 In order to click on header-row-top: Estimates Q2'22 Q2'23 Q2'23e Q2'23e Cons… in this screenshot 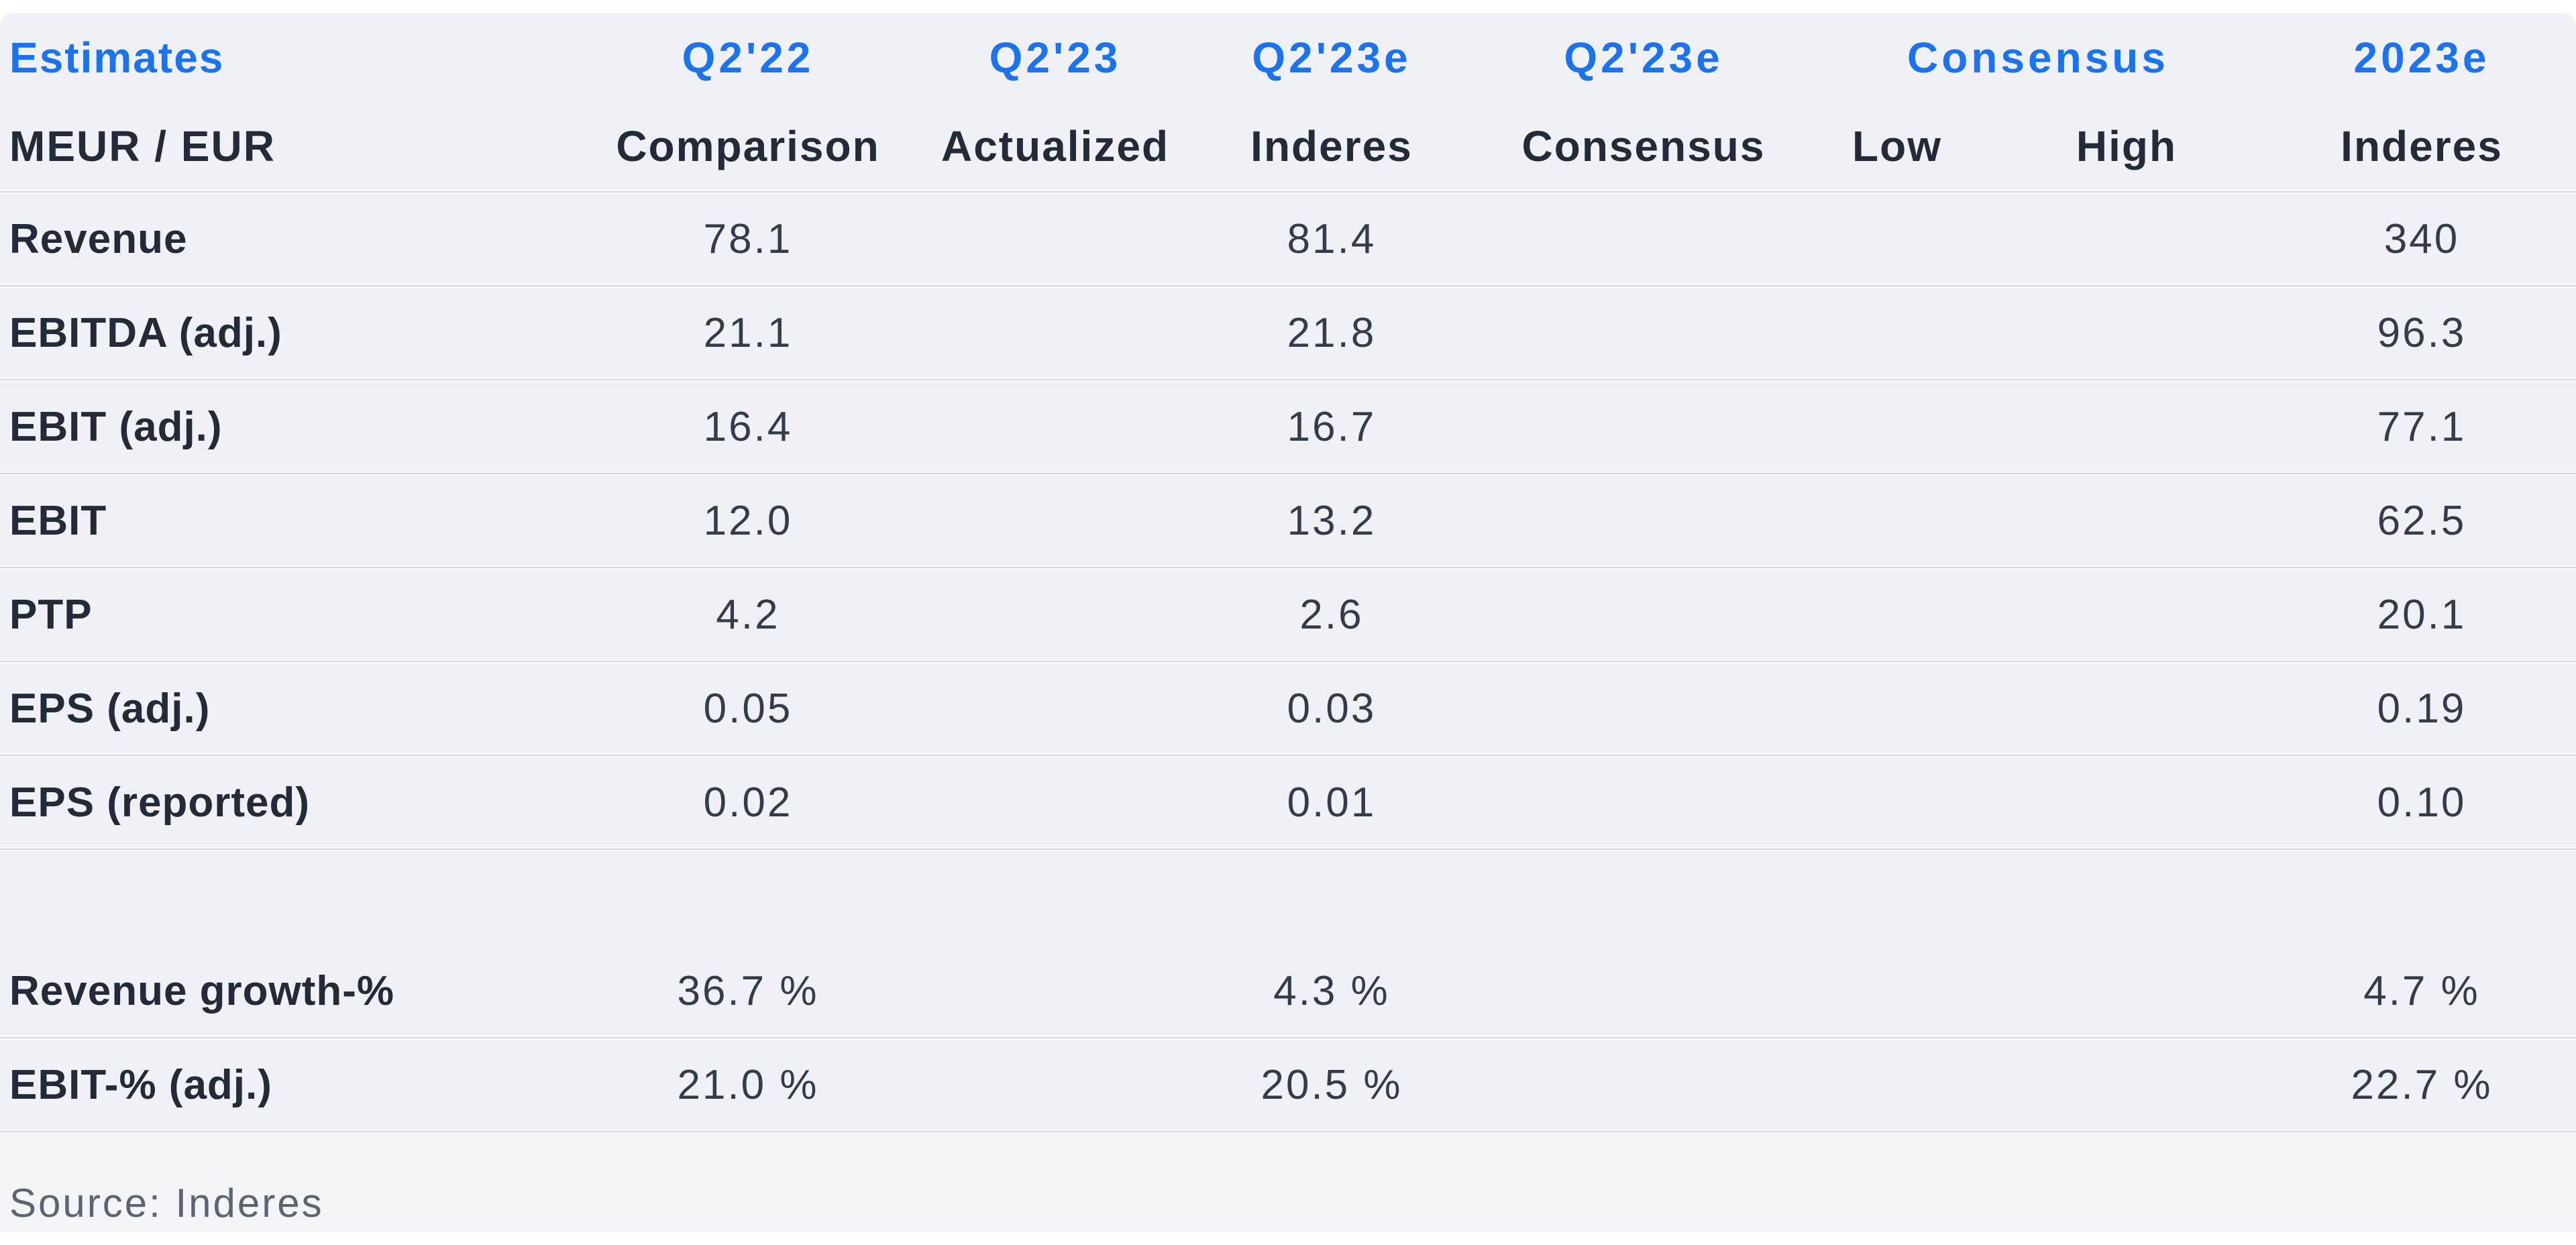, I will do `click(1288, 57)`.